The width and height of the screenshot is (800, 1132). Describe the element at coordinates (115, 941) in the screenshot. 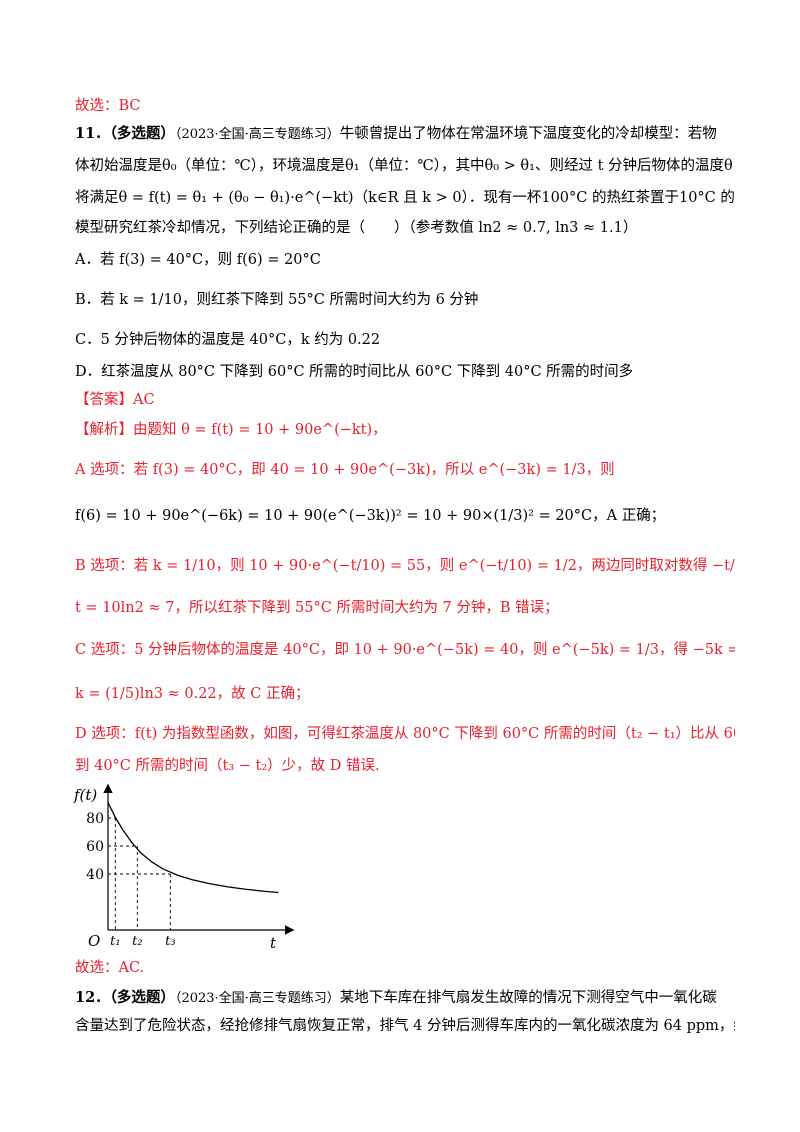

I see `x-tick-label-0: t₁` at that location.